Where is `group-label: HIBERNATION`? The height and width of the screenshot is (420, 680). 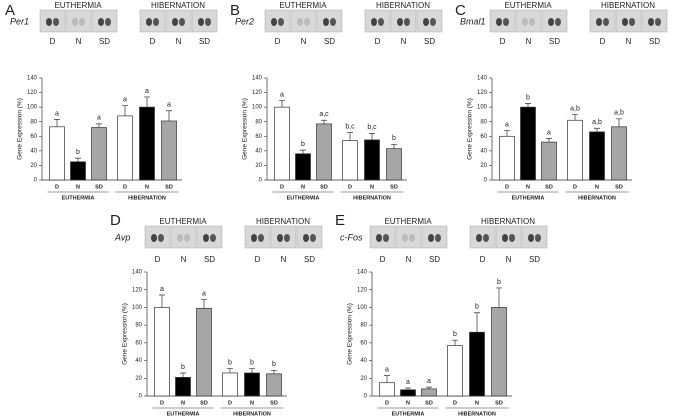 group-label: HIBERNATION is located at coordinates (147, 198).